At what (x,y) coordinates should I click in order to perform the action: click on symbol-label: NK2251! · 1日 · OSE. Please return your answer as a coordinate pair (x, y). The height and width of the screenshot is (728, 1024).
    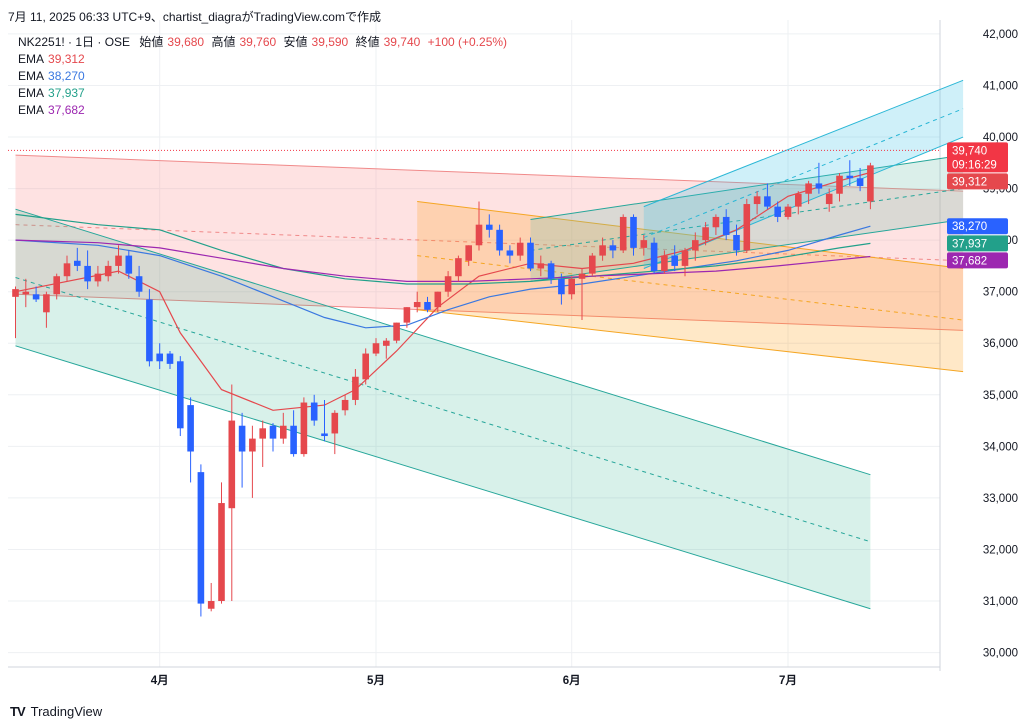
    Looking at the image, I should click on (74, 42).